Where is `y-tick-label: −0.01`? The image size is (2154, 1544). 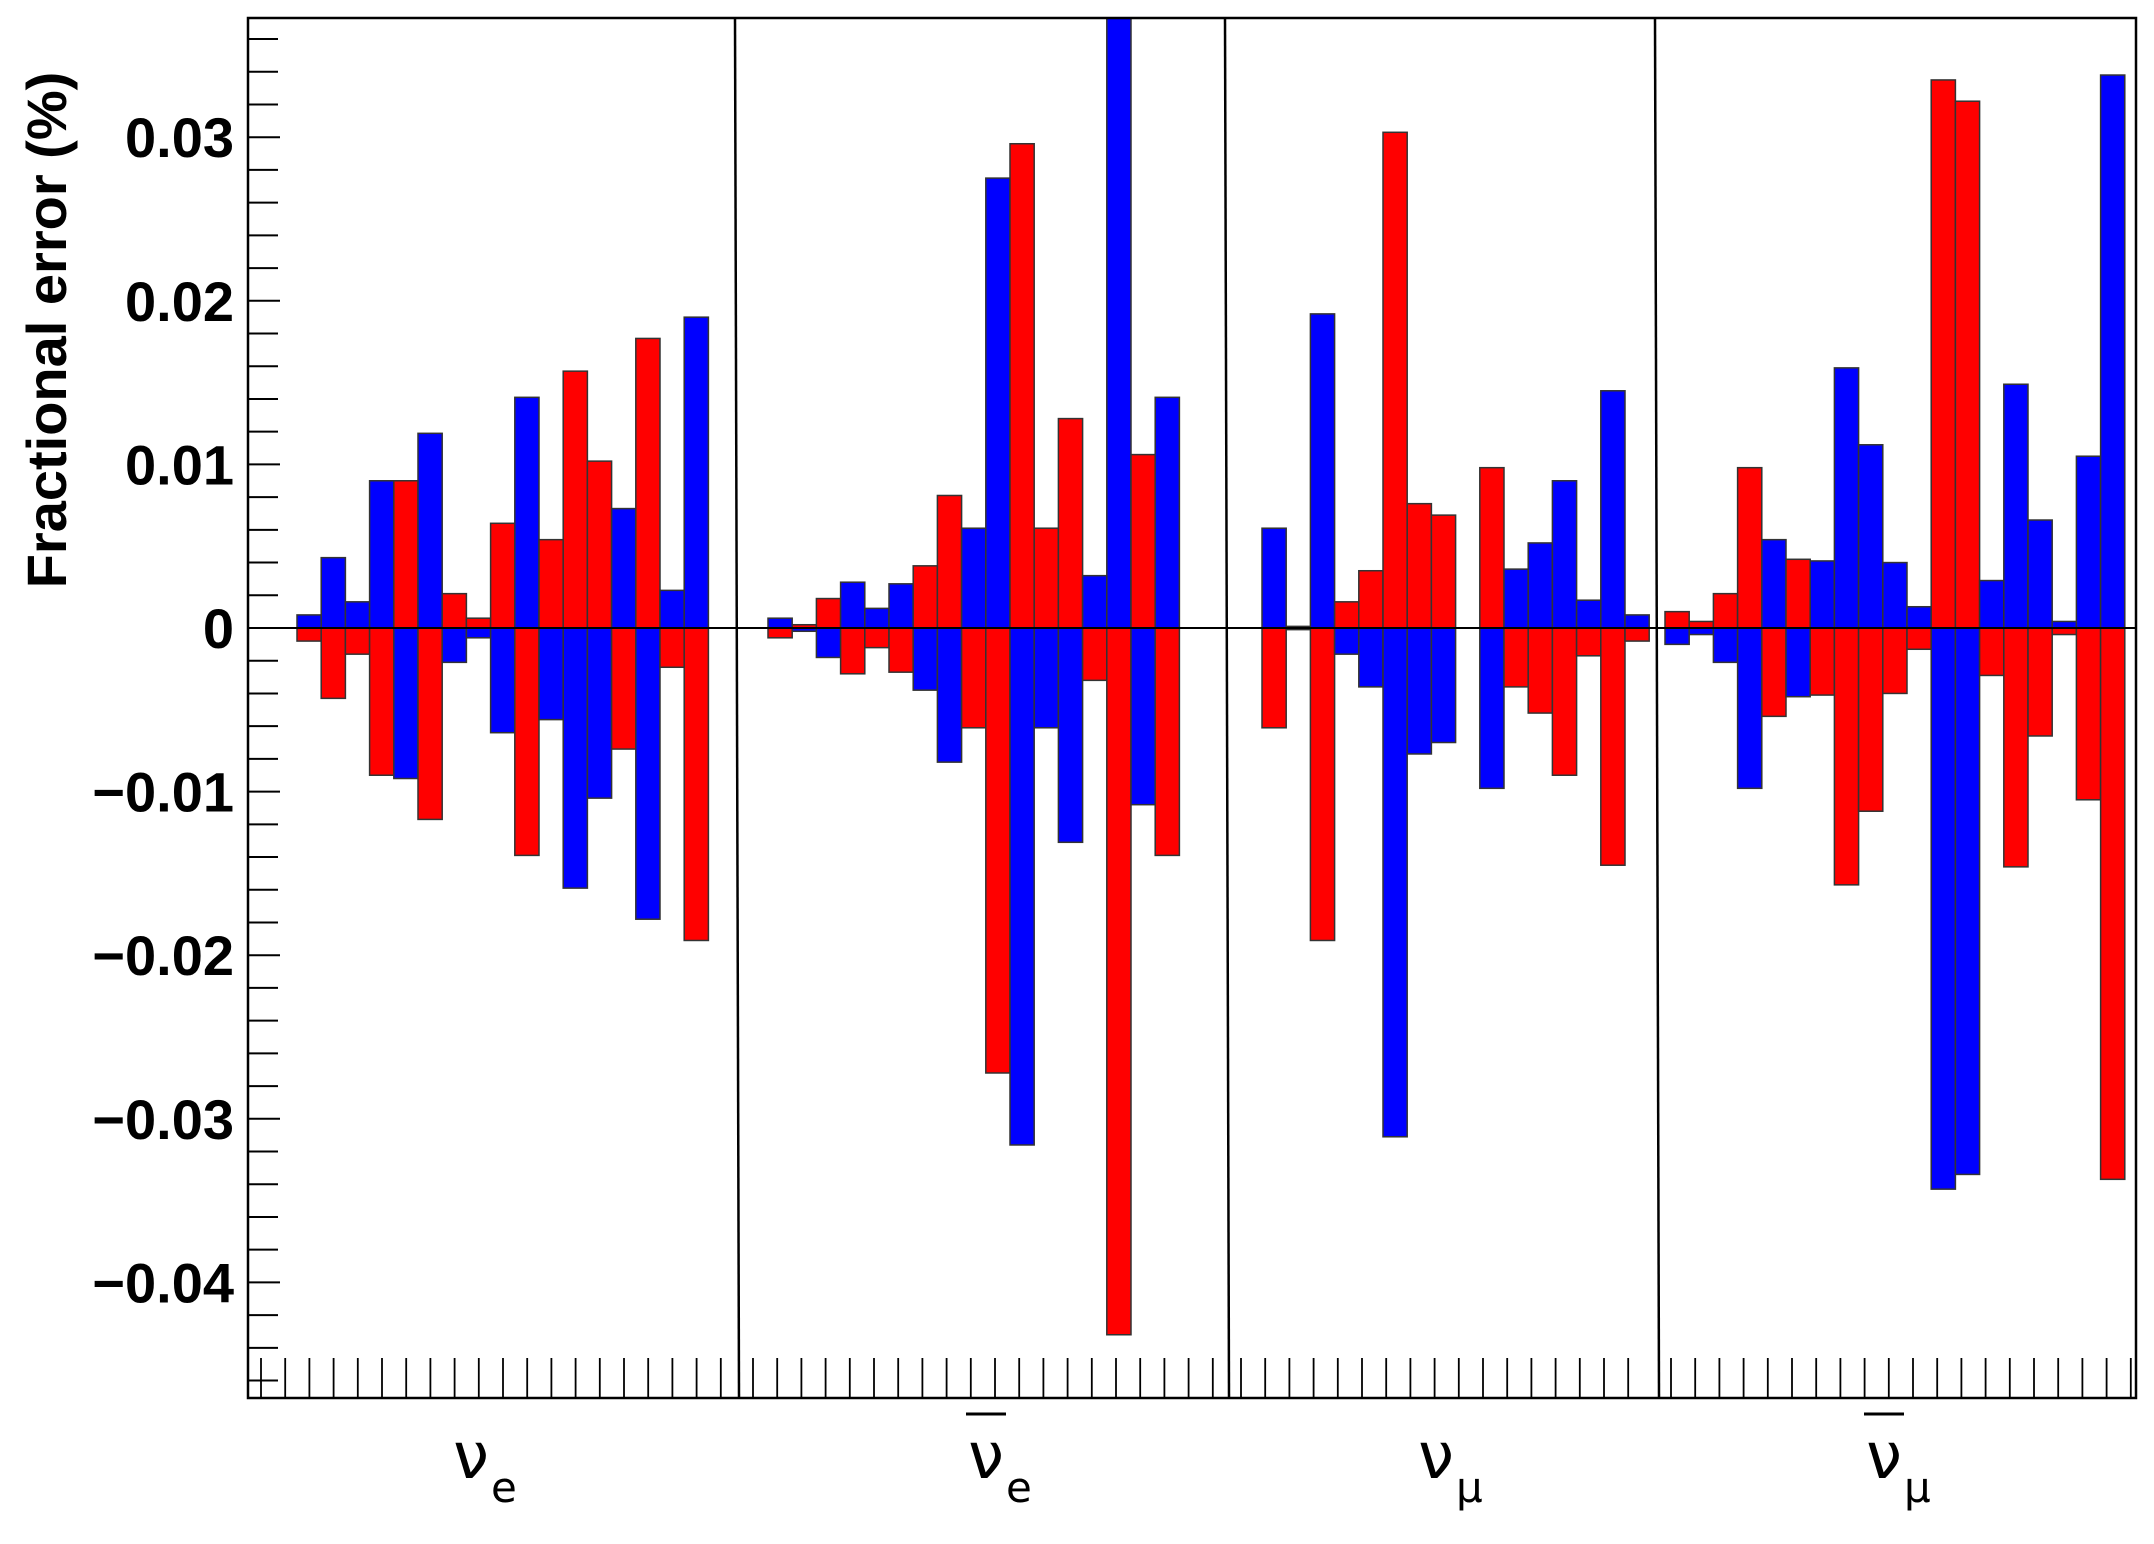 y-tick-label: −0.01 is located at coordinates (163, 792).